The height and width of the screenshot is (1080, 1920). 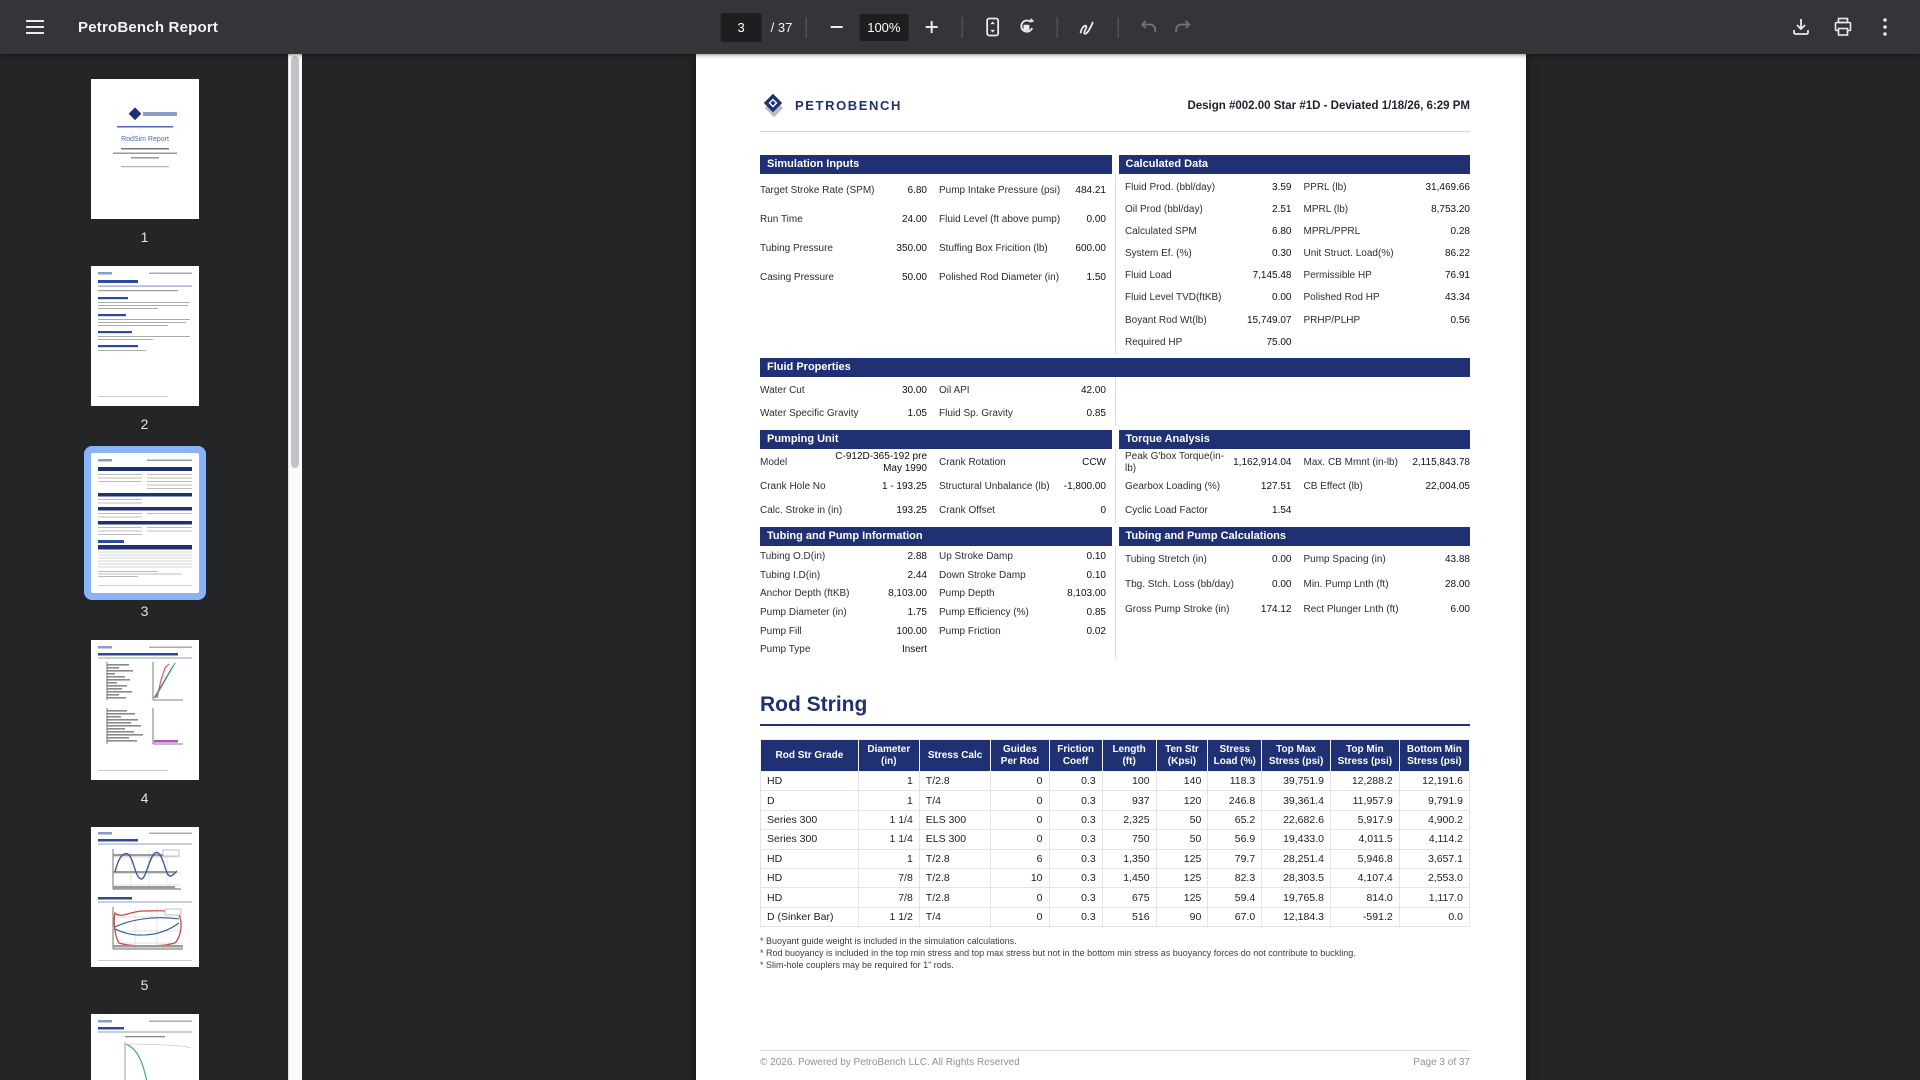 What do you see at coordinates (1208, 462) in the screenshot?
I see `field-pair: Peak G'box Torque(in-lb) 1,162,914.04` at bounding box center [1208, 462].